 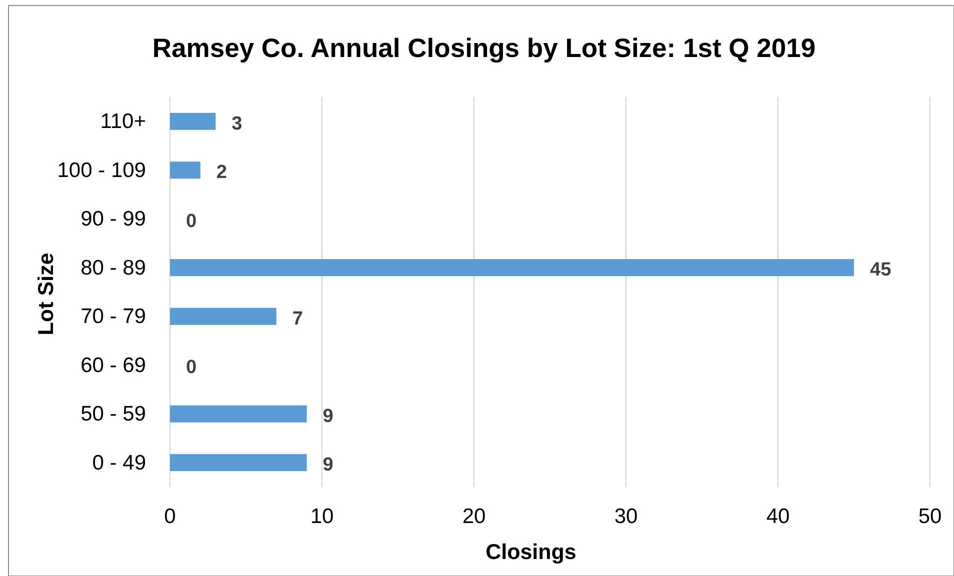 What do you see at coordinates (626, 516) in the screenshot?
I see `x-tick-label: 30` at bounding box center [626, 516].